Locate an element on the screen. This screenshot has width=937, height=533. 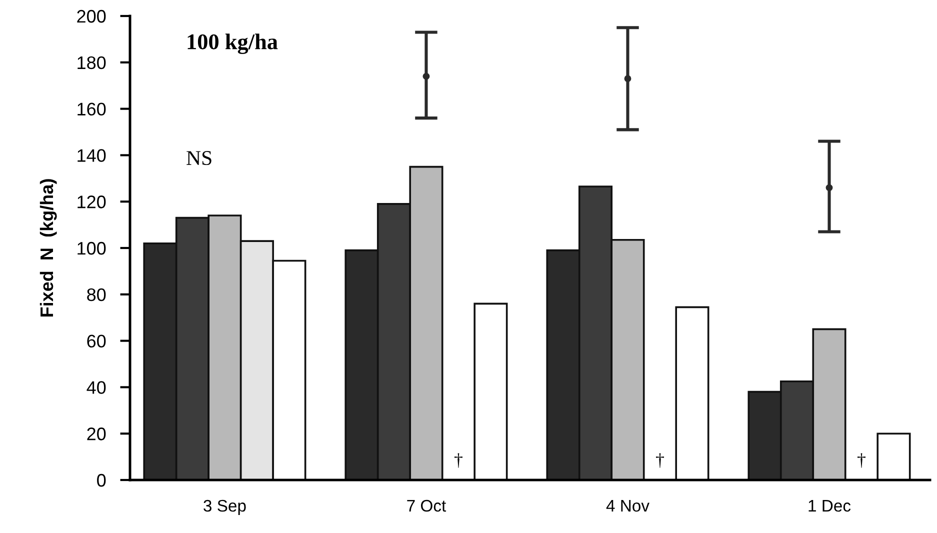
y-axis-title: Fixed N (kg/ha) is located at coordinates (48, 248).